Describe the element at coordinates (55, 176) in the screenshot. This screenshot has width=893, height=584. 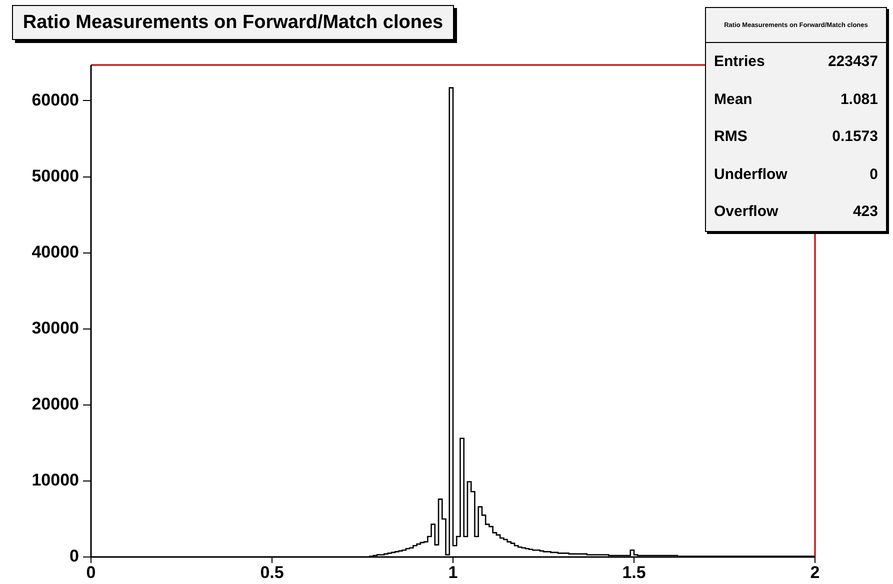
I see `y-tick-label: 50000` at that location.